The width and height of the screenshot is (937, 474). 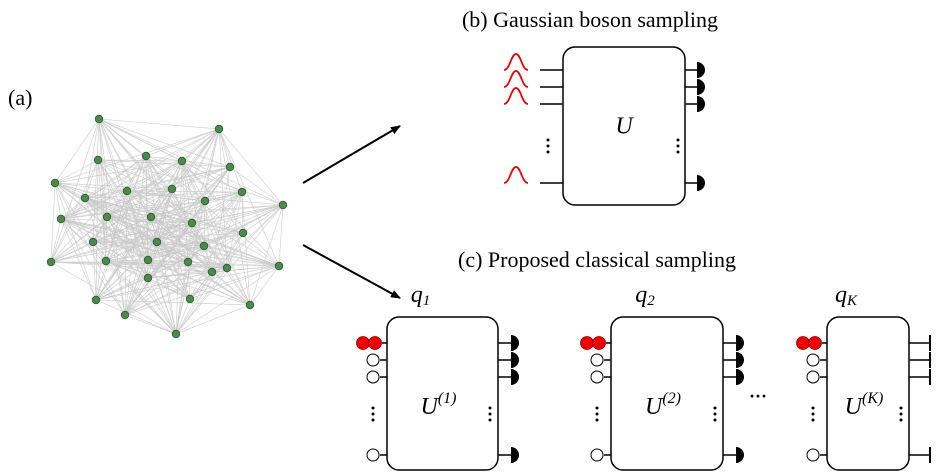 What do you see at coordinates (758, 396) in the screenshot?
I see `ellipsis: ···` at bounding box center [758, 396].